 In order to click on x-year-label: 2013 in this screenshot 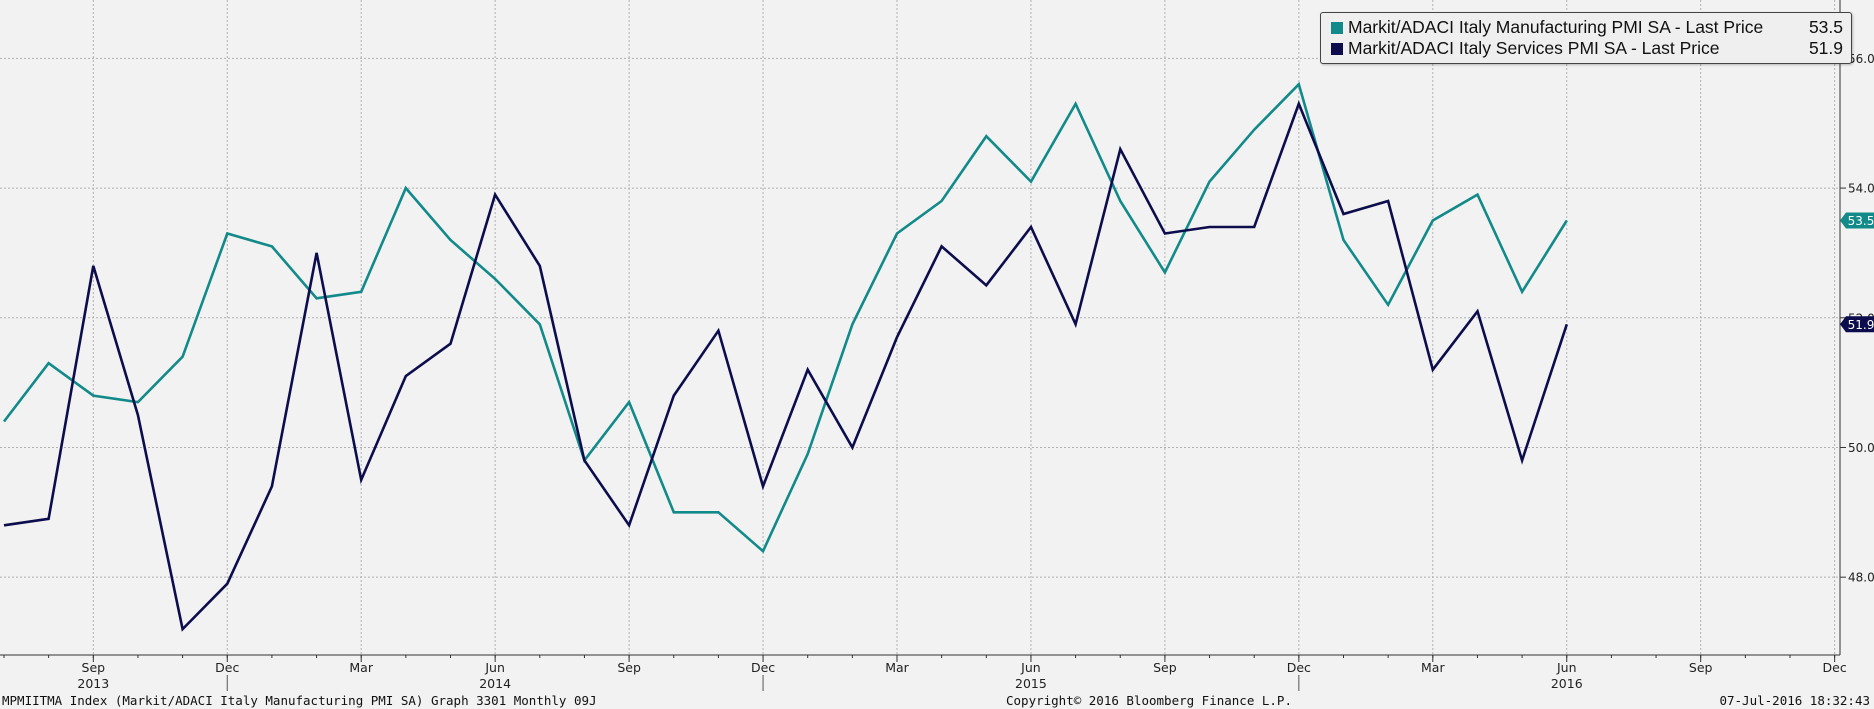, I will do `click(93, 683)`.